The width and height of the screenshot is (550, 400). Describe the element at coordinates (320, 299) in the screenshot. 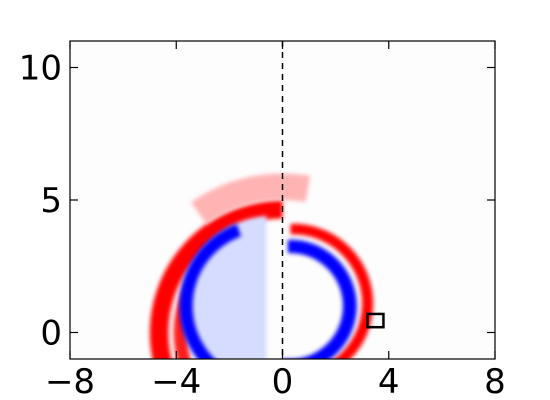

I see `shell-right-blue-shell` at that location.